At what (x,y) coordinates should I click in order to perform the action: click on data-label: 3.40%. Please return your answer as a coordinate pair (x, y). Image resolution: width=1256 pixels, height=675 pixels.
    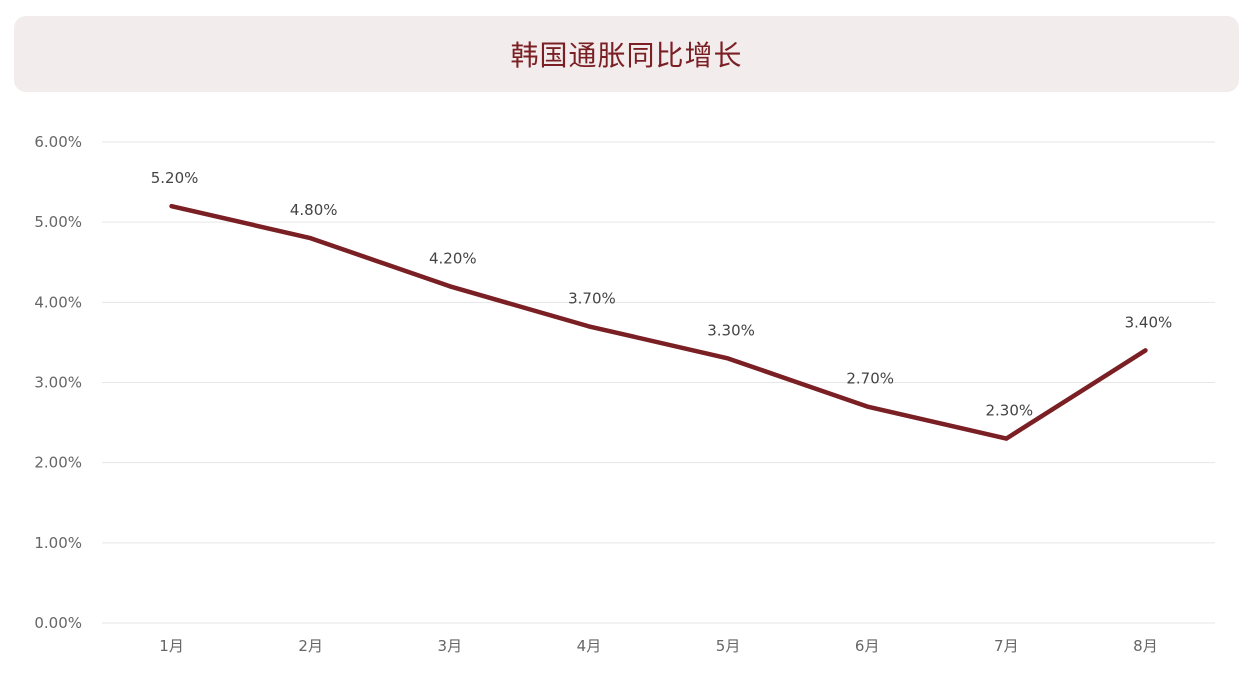
    Looking at the image, I should click on (1149, 322).